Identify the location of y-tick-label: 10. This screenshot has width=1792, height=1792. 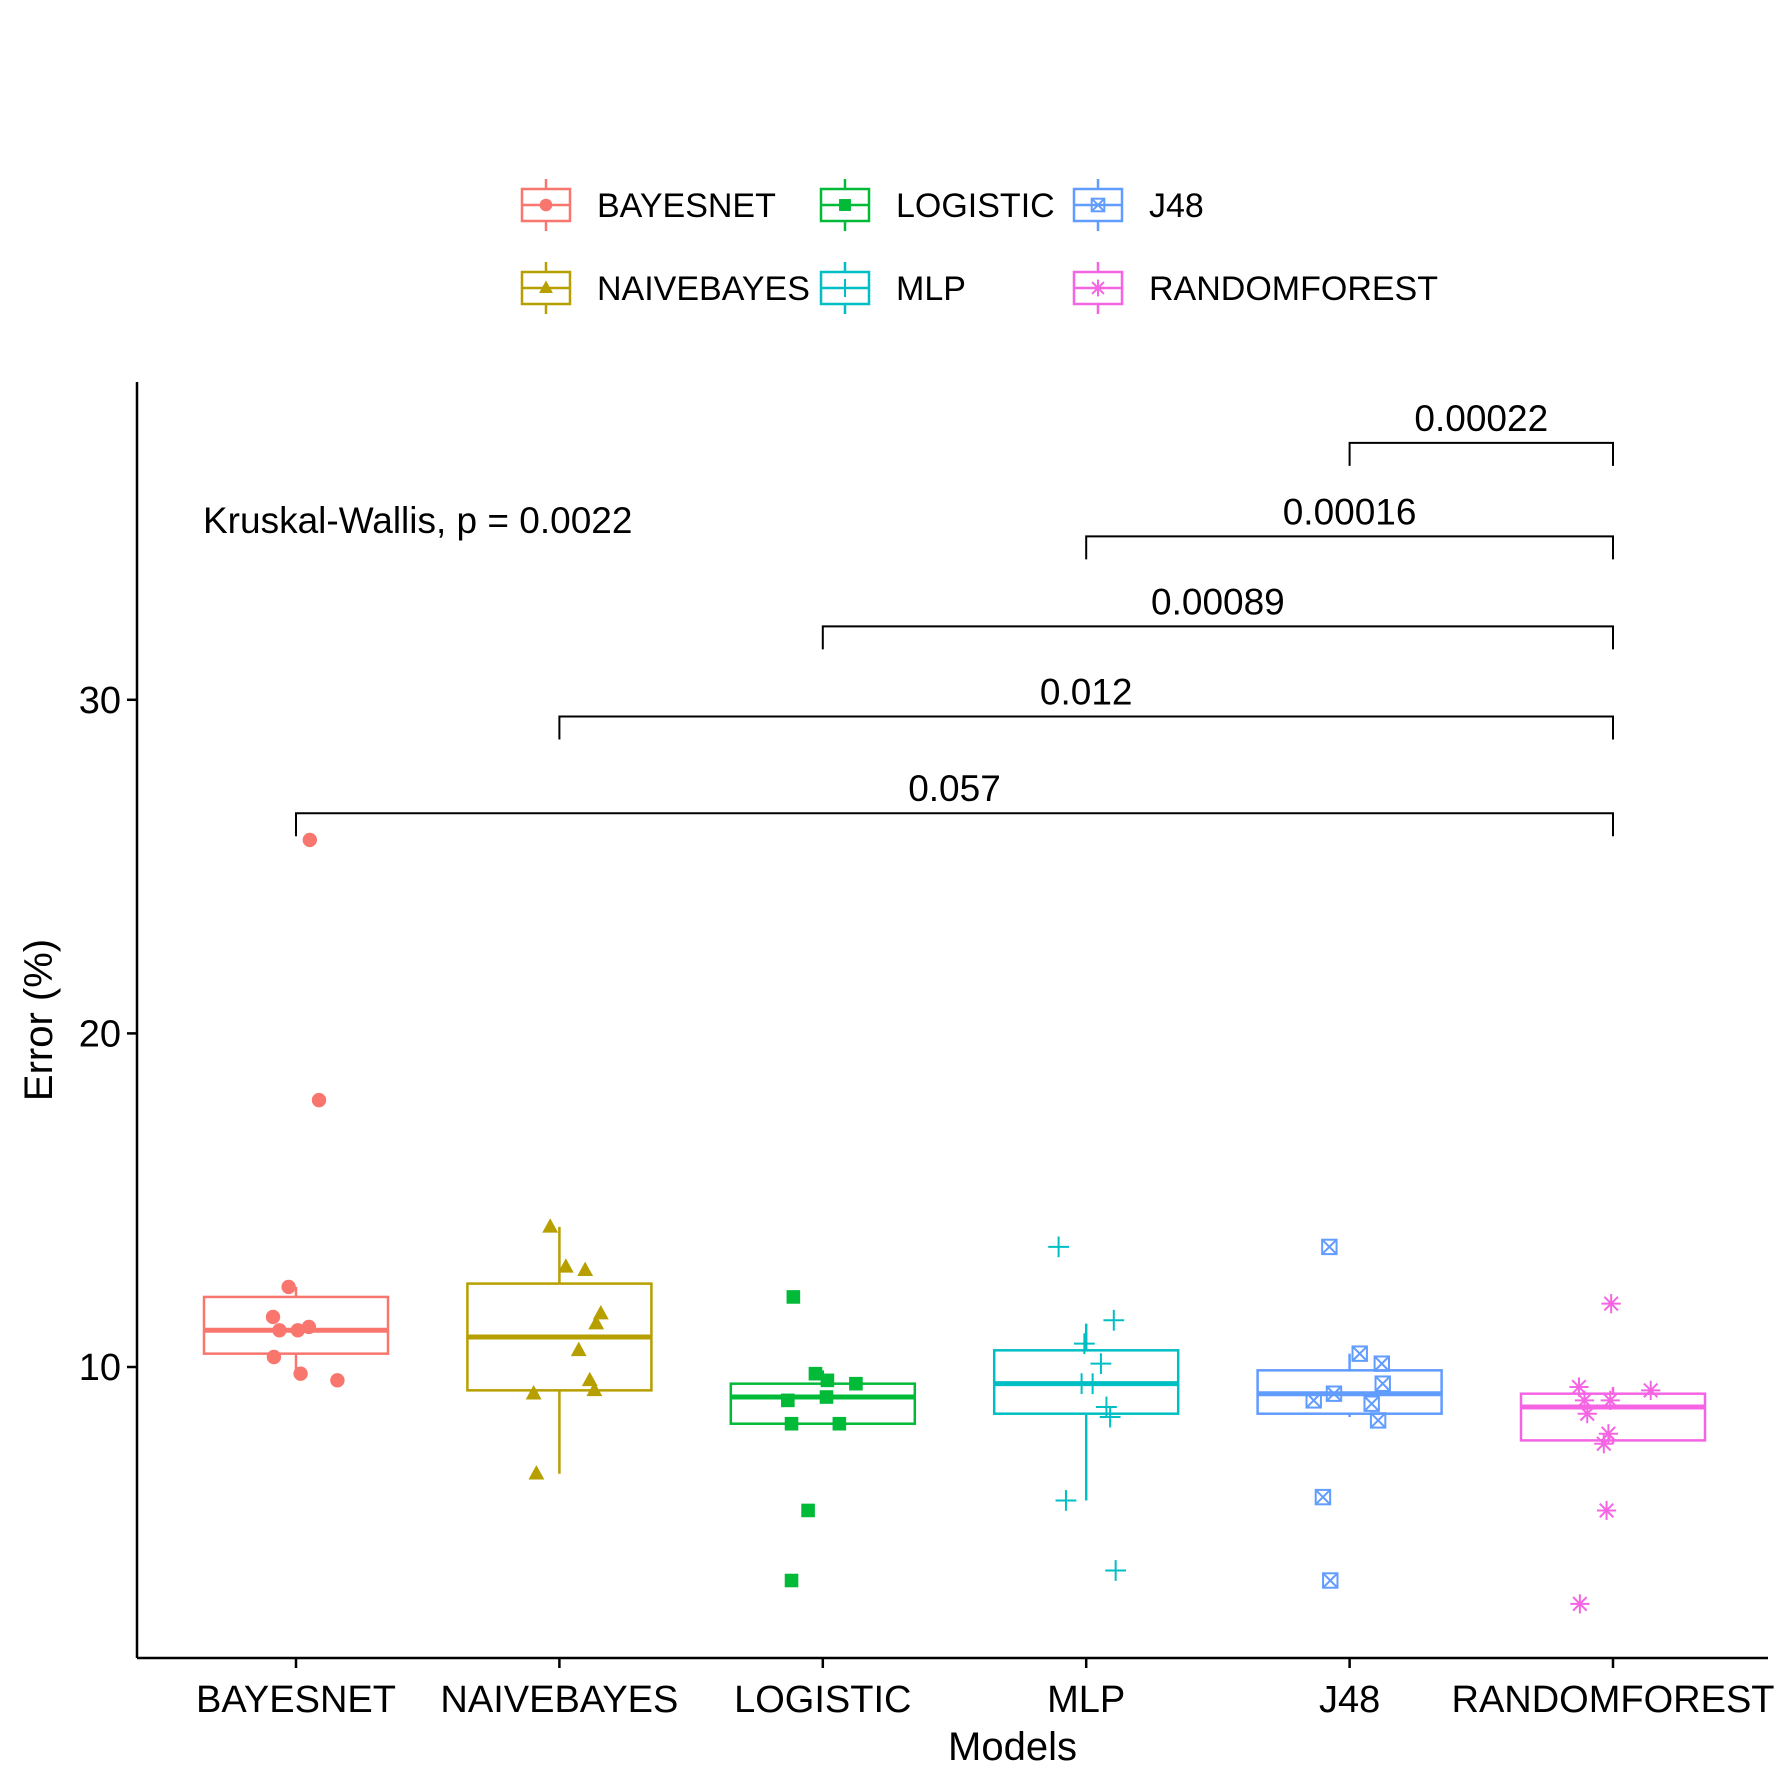
(100, 1368).